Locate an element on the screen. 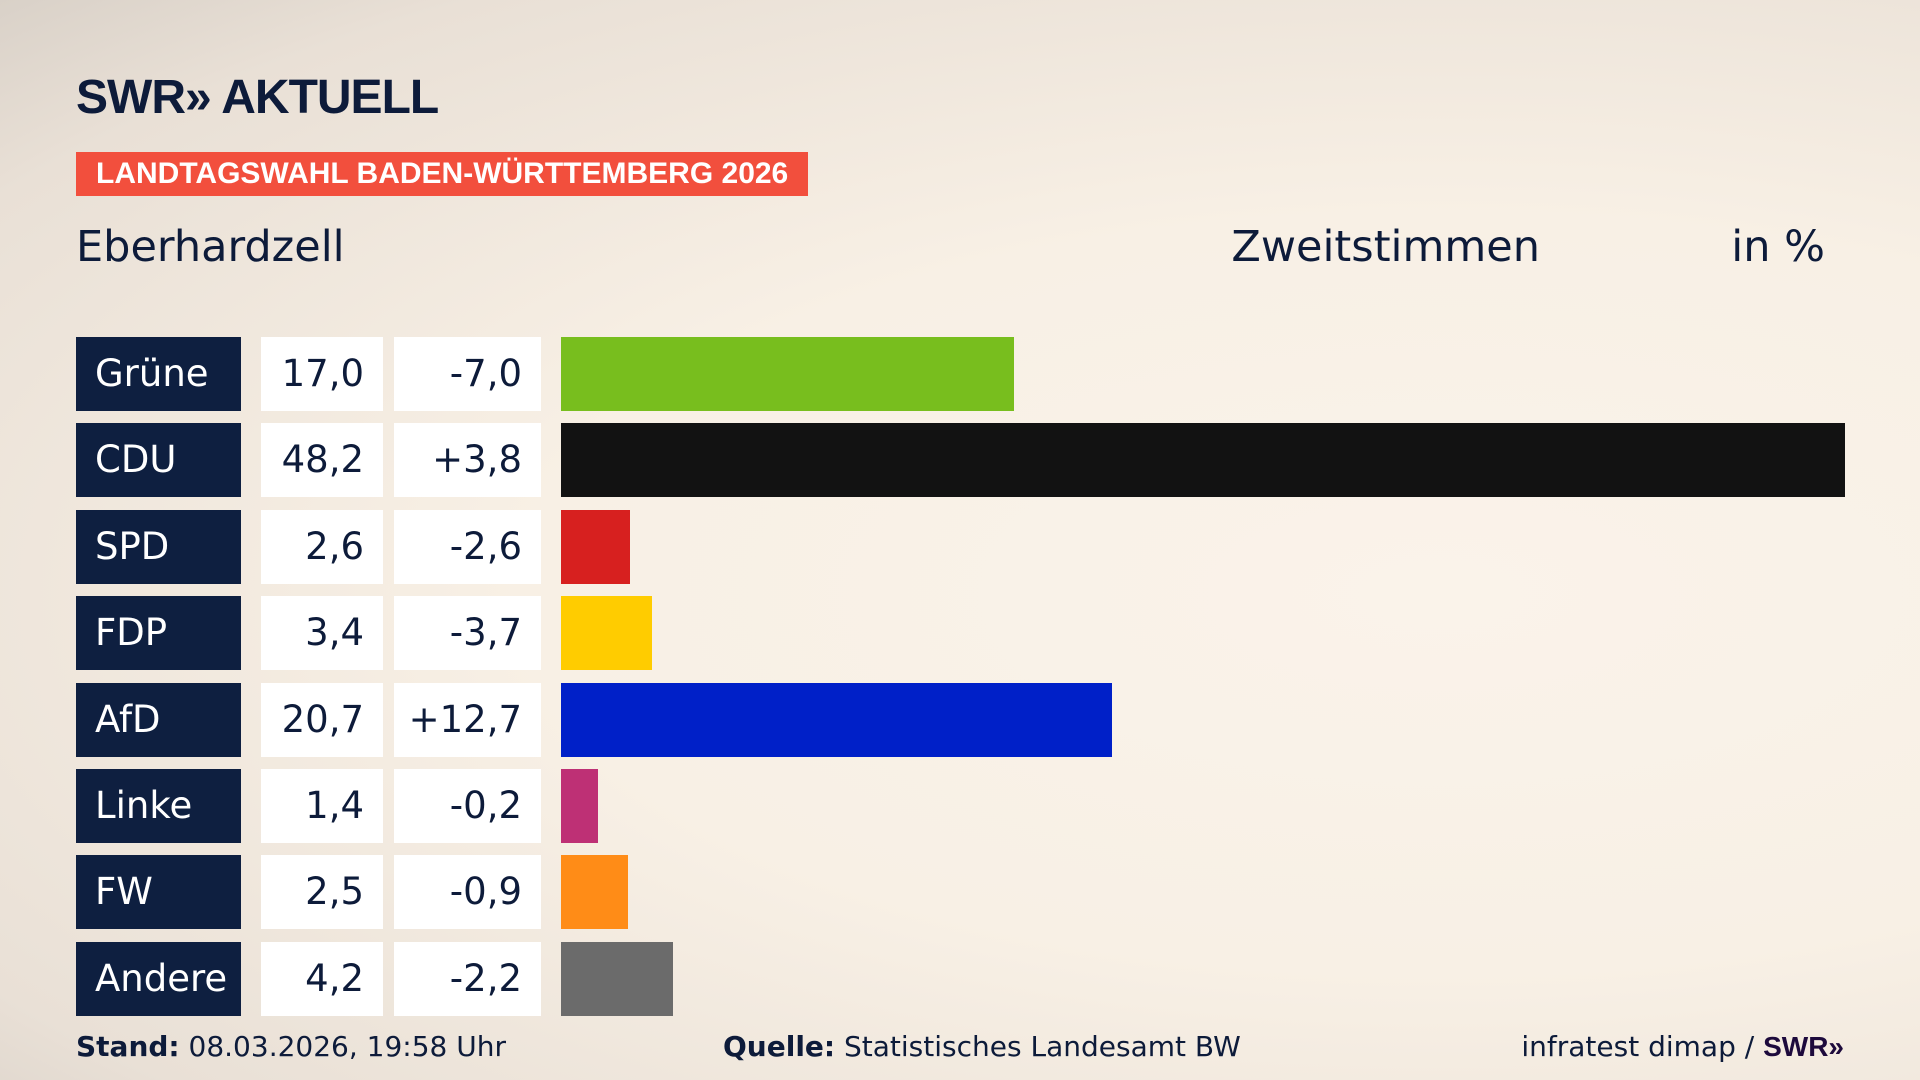 The height and width of the screenshot is (1080, 1920). unit-label: in % is located at coordinates (1778, 247).